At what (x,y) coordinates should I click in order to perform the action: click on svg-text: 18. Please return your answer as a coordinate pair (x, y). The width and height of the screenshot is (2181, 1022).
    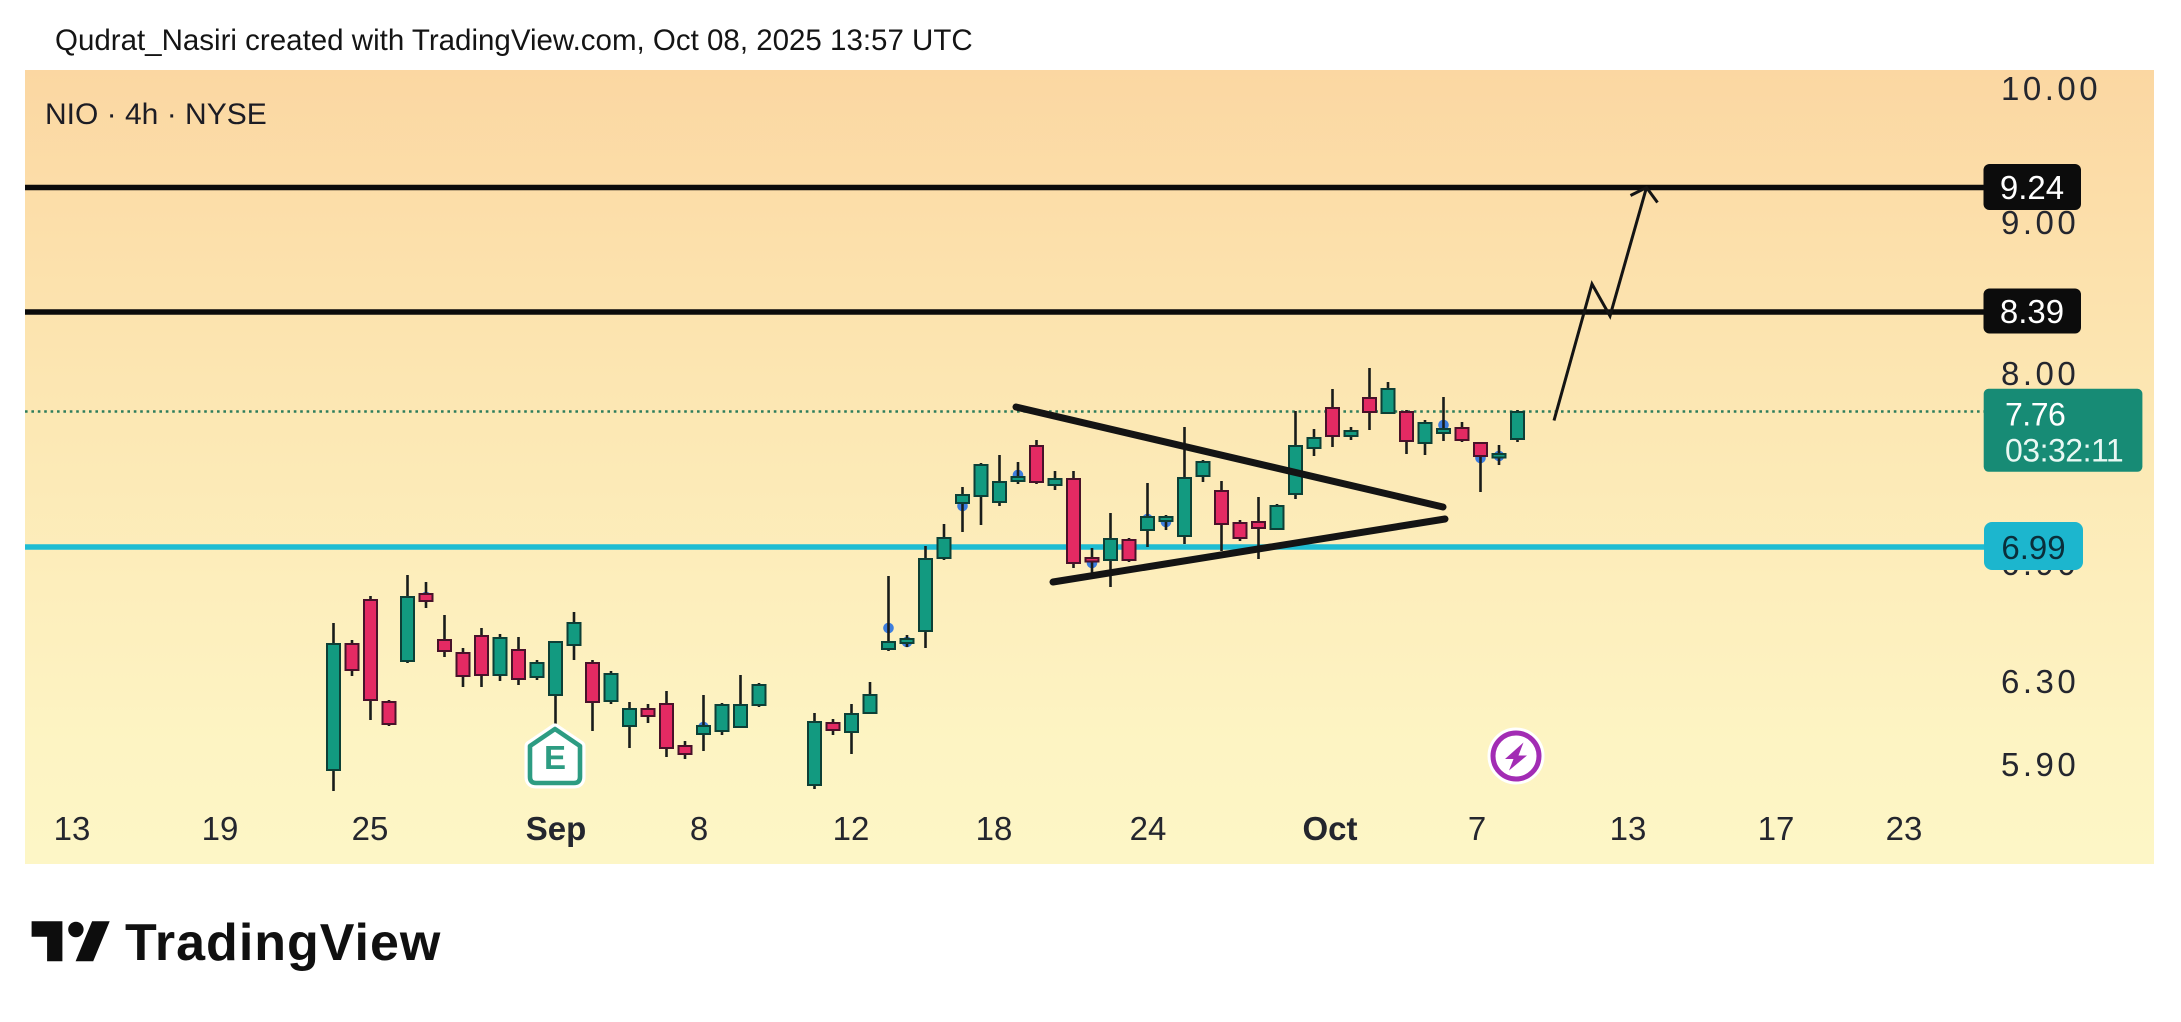
    Looking at the image, I should click on (994, 828).